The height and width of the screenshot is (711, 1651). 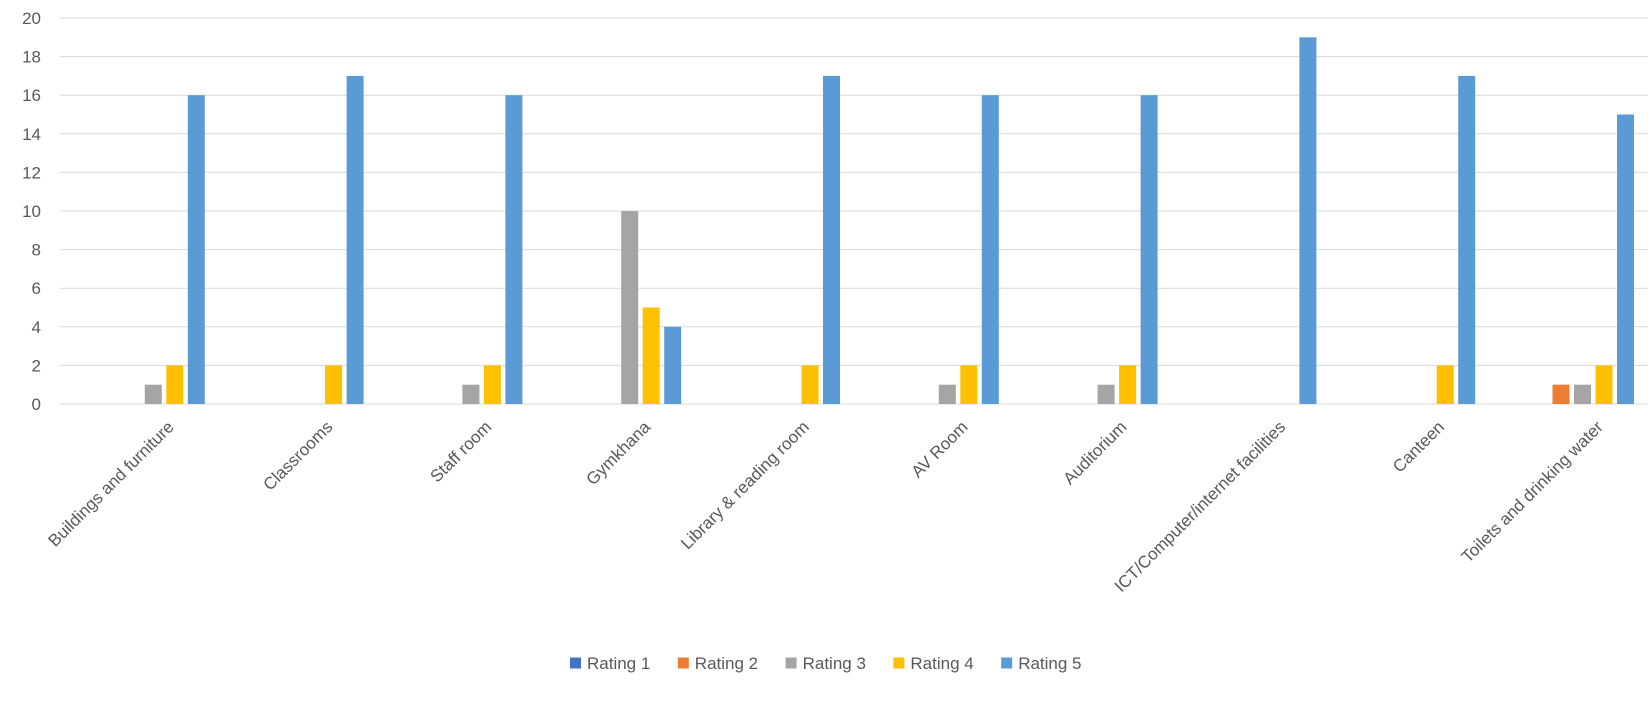 I want to click on y-tick-label: 6, so click(x=36, y=288).